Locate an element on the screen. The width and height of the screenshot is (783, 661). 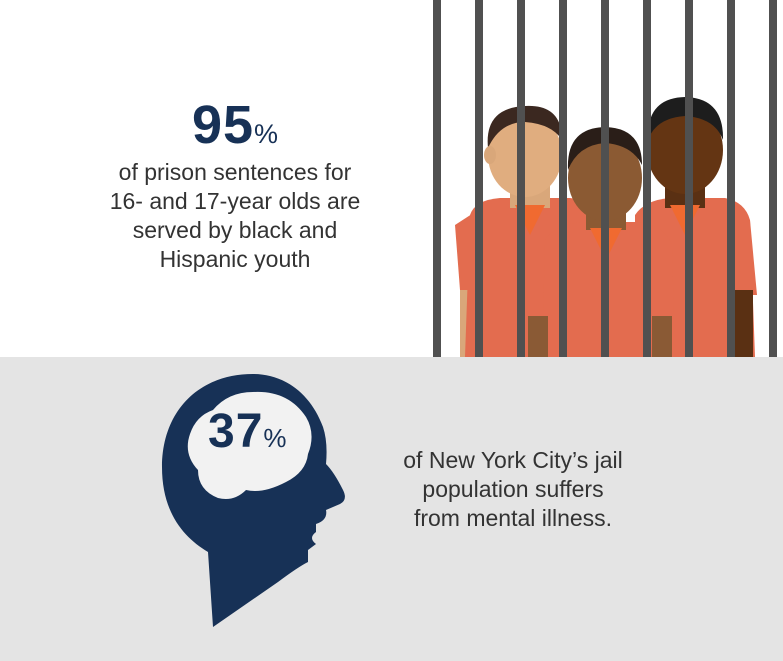
prison-stat-unit: % is located at coordinates (266, 134).